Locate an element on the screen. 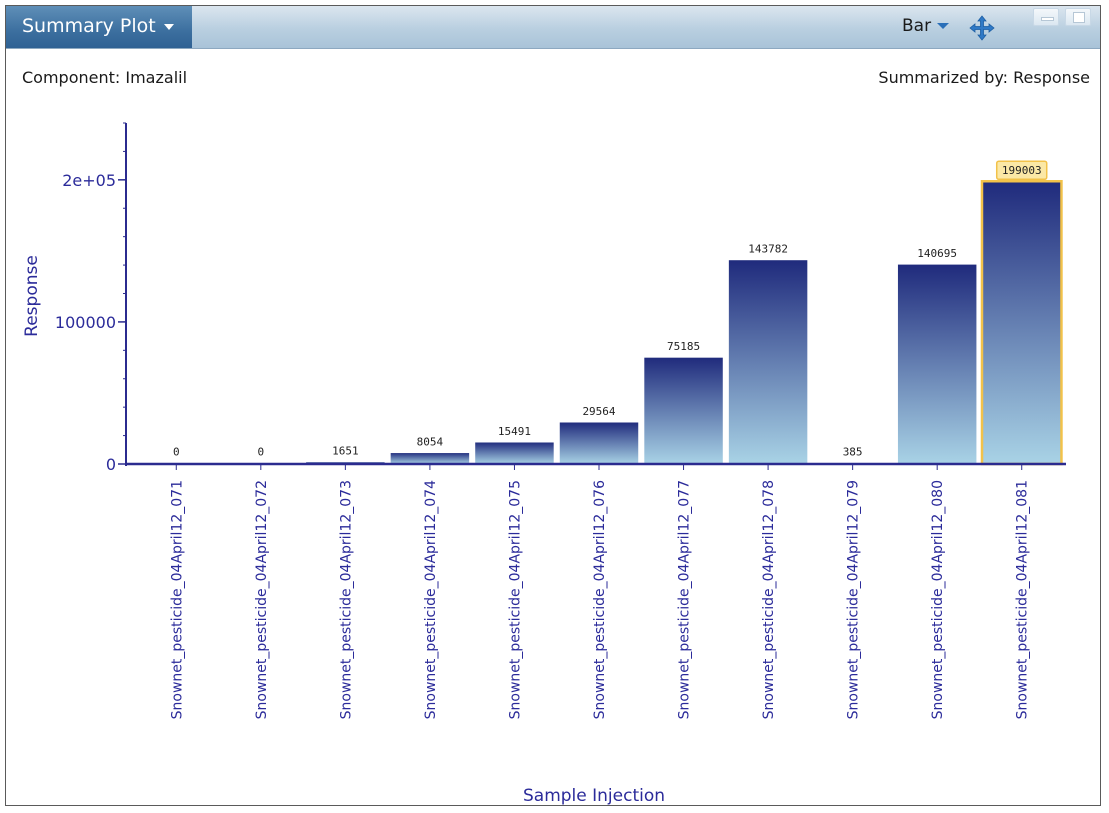  x-tick-label: Snownet_pesticide_04April12_079 is located at coordinates (854, 599).